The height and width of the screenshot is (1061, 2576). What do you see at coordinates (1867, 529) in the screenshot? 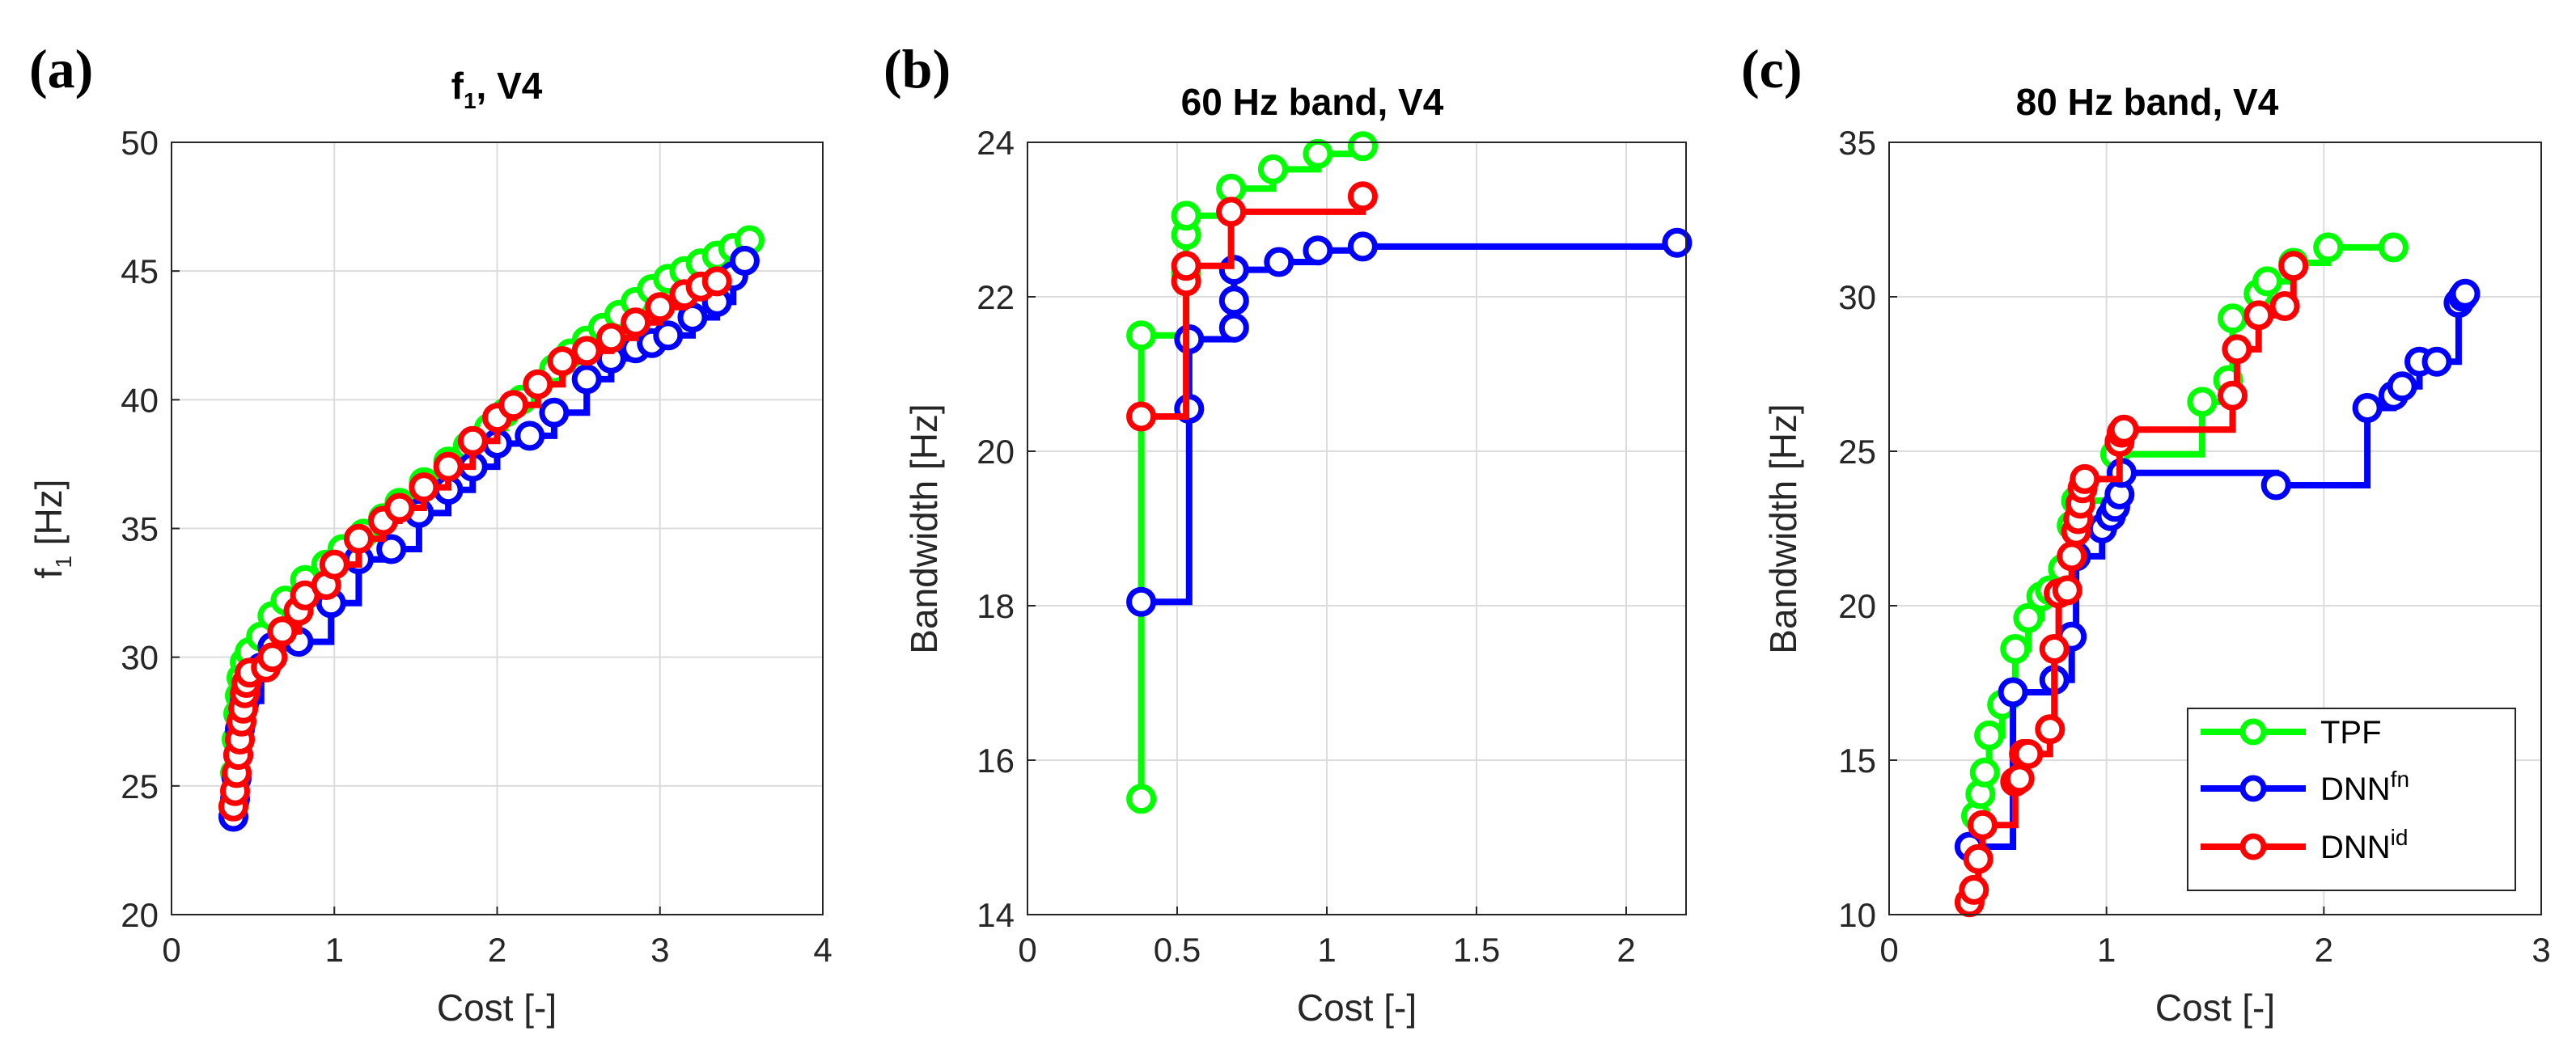
I see `panel-c-yticks: 10 15 20 25 30 35` at bounding box center [1867, 529].